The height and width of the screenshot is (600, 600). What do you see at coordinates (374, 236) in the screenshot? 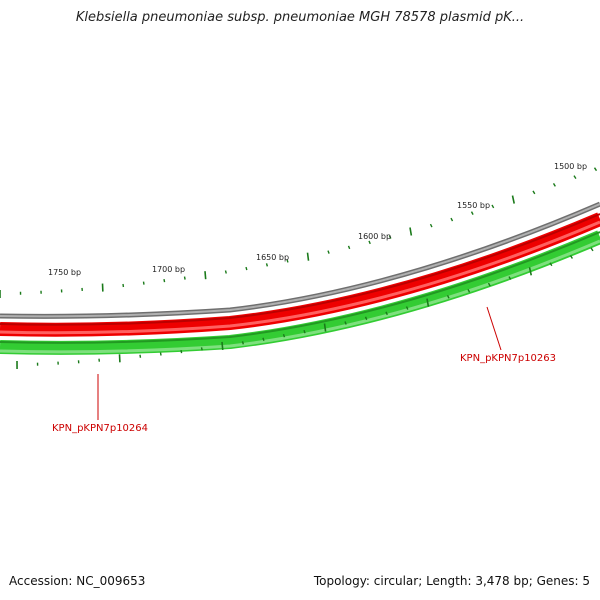
I see `scale-label: 1600 bp` at bounding box center [374, 236].